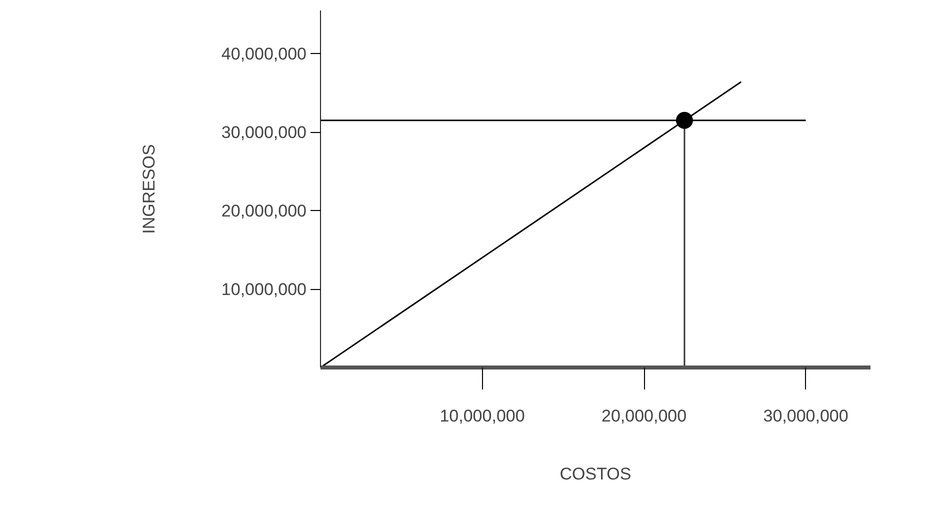 The image size is (950, 529). Describe the element at coordinates (644, 416) in the screenshot. I see `x-tick-label: 20,000,000` at that location.